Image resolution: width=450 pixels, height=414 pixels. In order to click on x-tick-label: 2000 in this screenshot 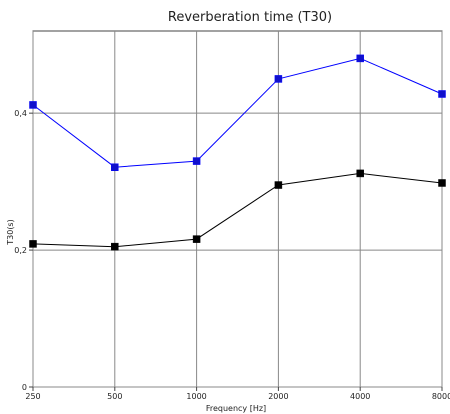, I will do `click(278, 396)`.